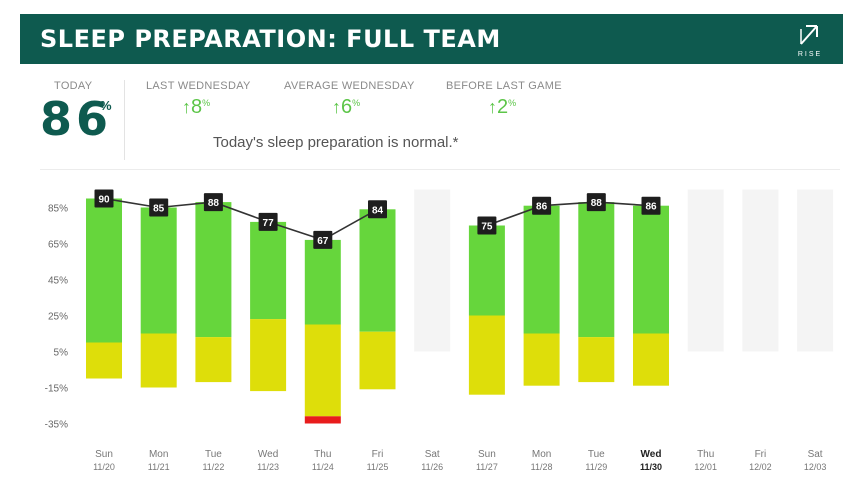 This screenshot has width=854, height=480. What do you see at coordinates (502, 107) in the screenshot?
I see `before-last-game-delta: ↑2%` at bounding box center [502, 107].